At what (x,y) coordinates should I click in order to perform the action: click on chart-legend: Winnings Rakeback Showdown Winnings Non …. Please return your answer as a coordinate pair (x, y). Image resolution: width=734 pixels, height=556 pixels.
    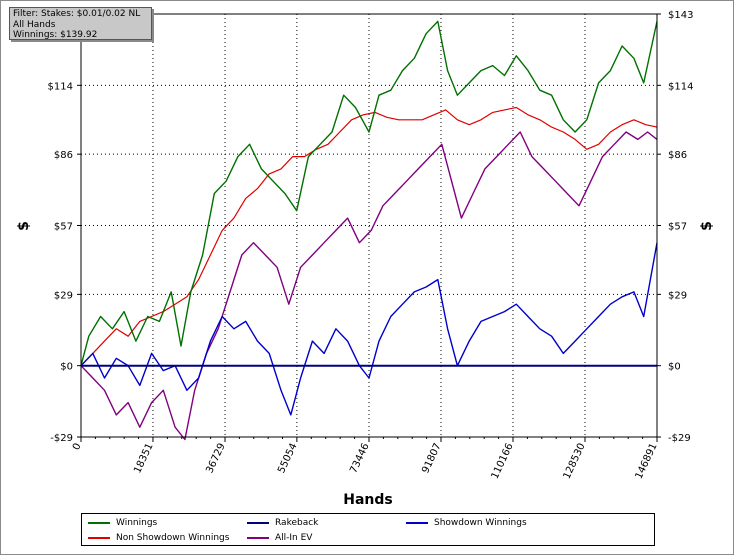
    Looking at the image, I should click on (368, 529).